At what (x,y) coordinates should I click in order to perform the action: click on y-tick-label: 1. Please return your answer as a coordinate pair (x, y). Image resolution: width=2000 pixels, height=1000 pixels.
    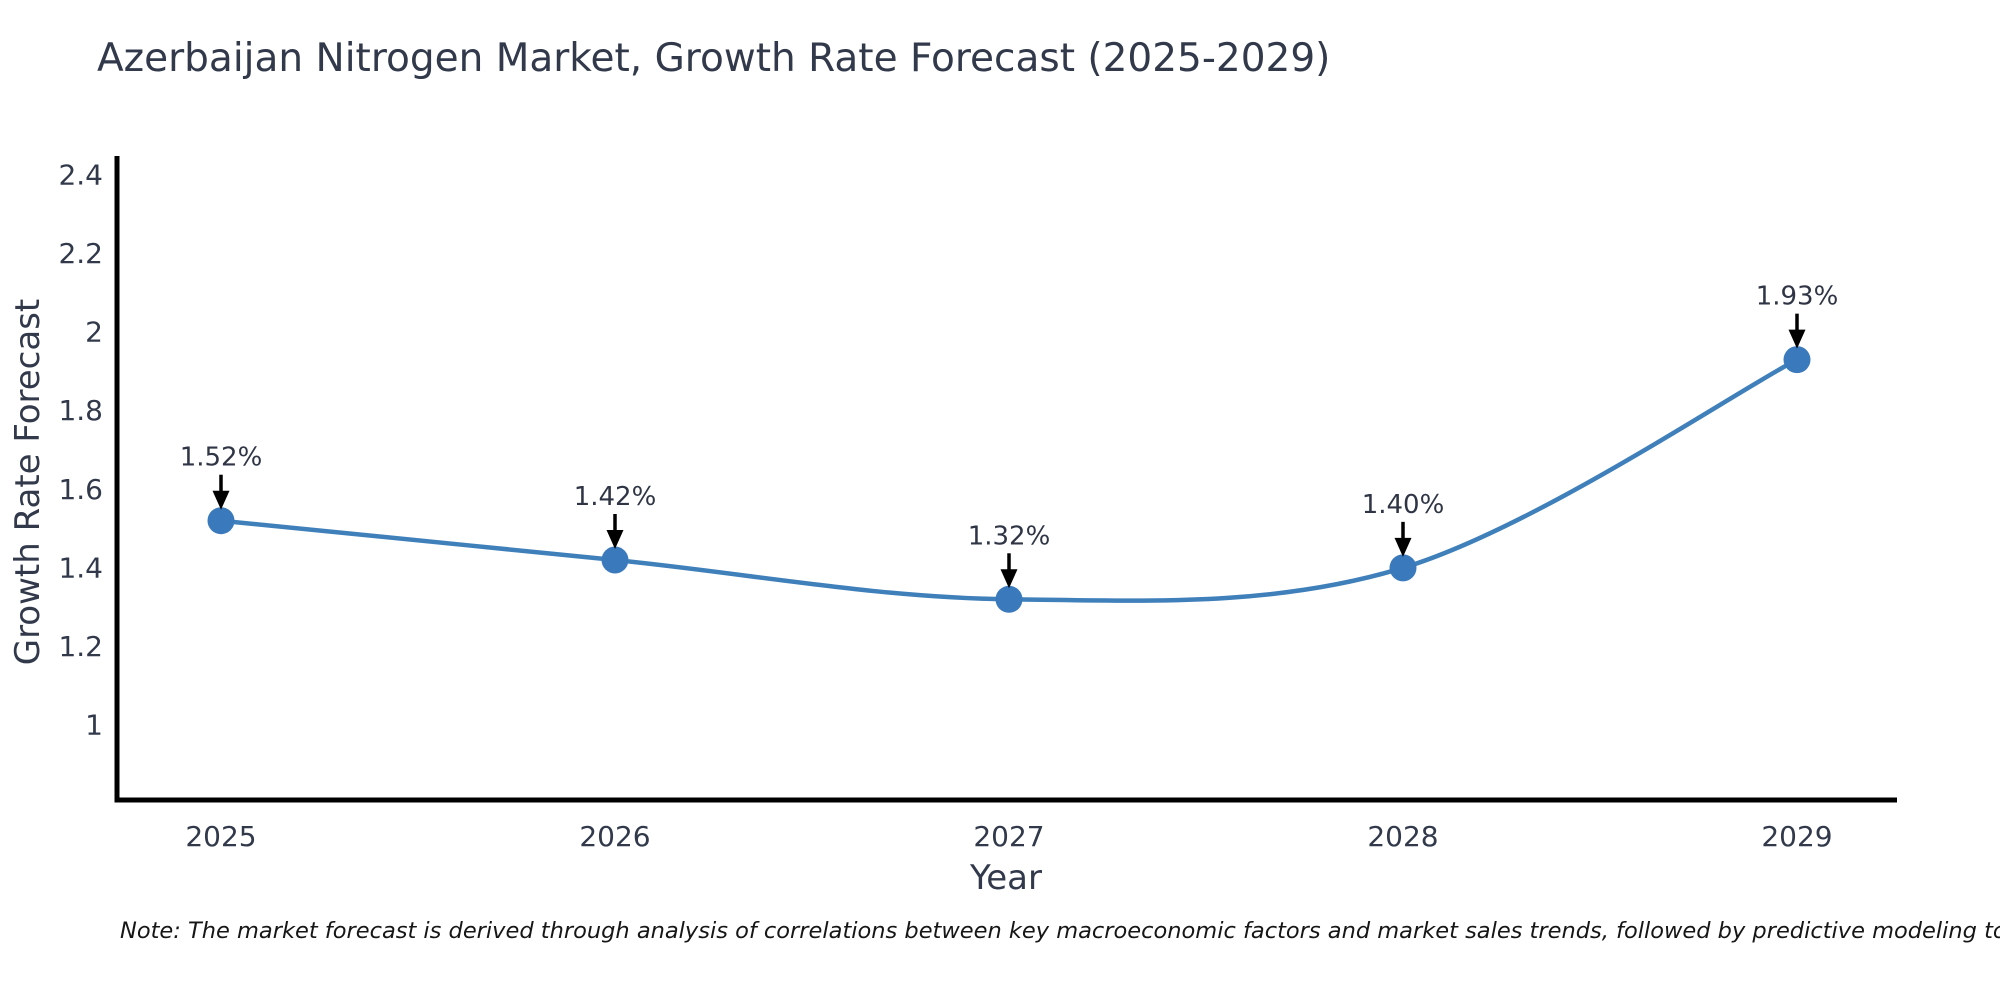
    Looking at the image, I should click on (94, 725).